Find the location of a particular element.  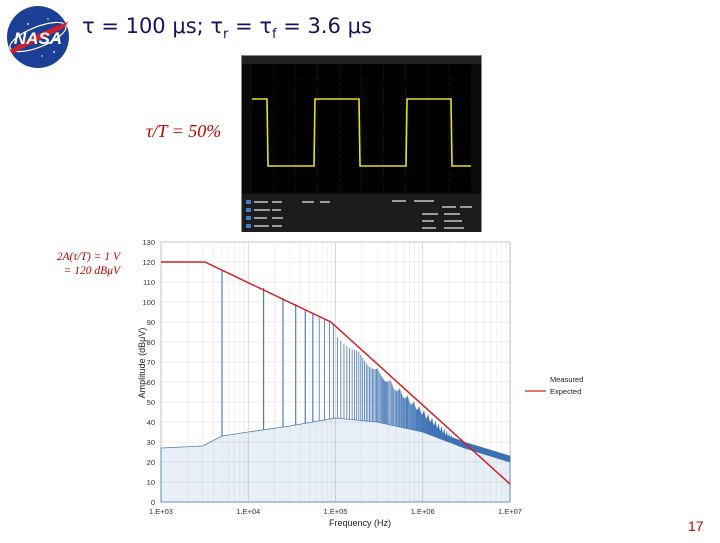

y-axis-label: Amplitude (dBμV) is located at coordinates (142, 363).